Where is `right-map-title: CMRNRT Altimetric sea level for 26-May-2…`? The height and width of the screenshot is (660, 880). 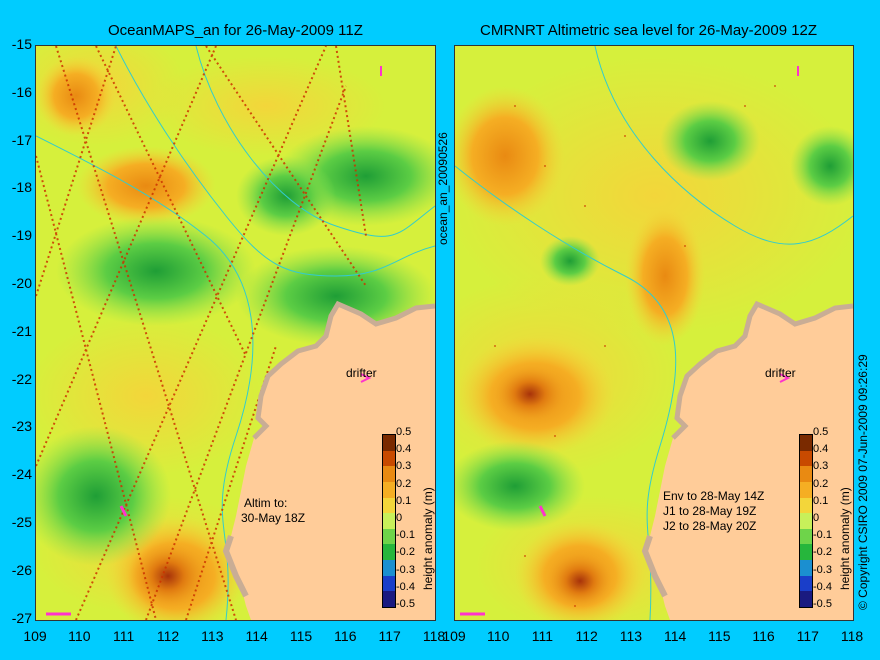 right-map-title: CMRNRT Altimetric sea level for 26-May-2… is located at coordinates (649, 30).